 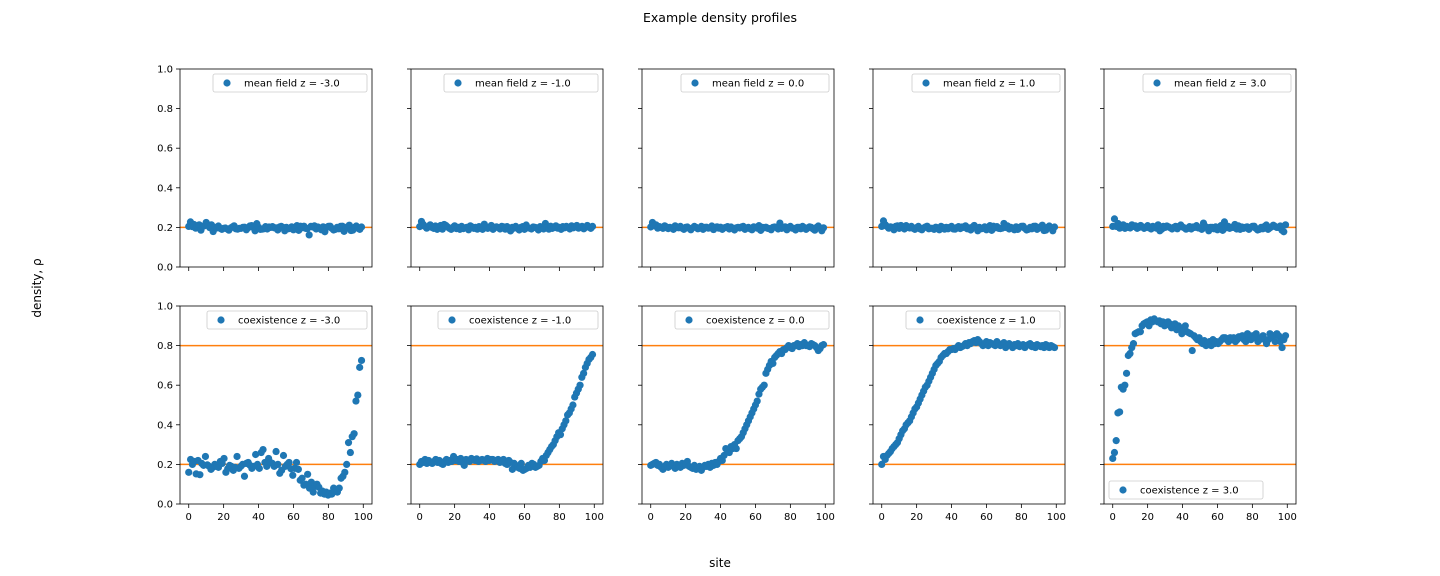 What do you see at coordinates (1189, 491) in the screenshot?
I see `legend-label: coexistence z = 3.0` at bounding box center [1189, 491].